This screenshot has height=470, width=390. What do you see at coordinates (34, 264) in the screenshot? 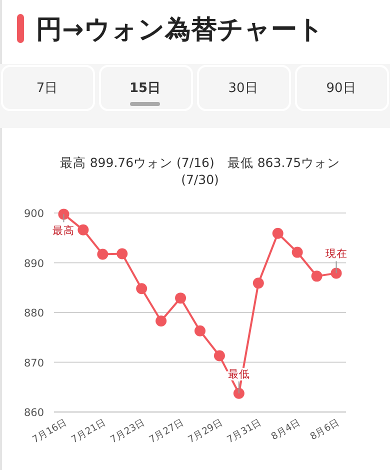
I see `y-tick-label: 890` at bounding box center [34, 264].